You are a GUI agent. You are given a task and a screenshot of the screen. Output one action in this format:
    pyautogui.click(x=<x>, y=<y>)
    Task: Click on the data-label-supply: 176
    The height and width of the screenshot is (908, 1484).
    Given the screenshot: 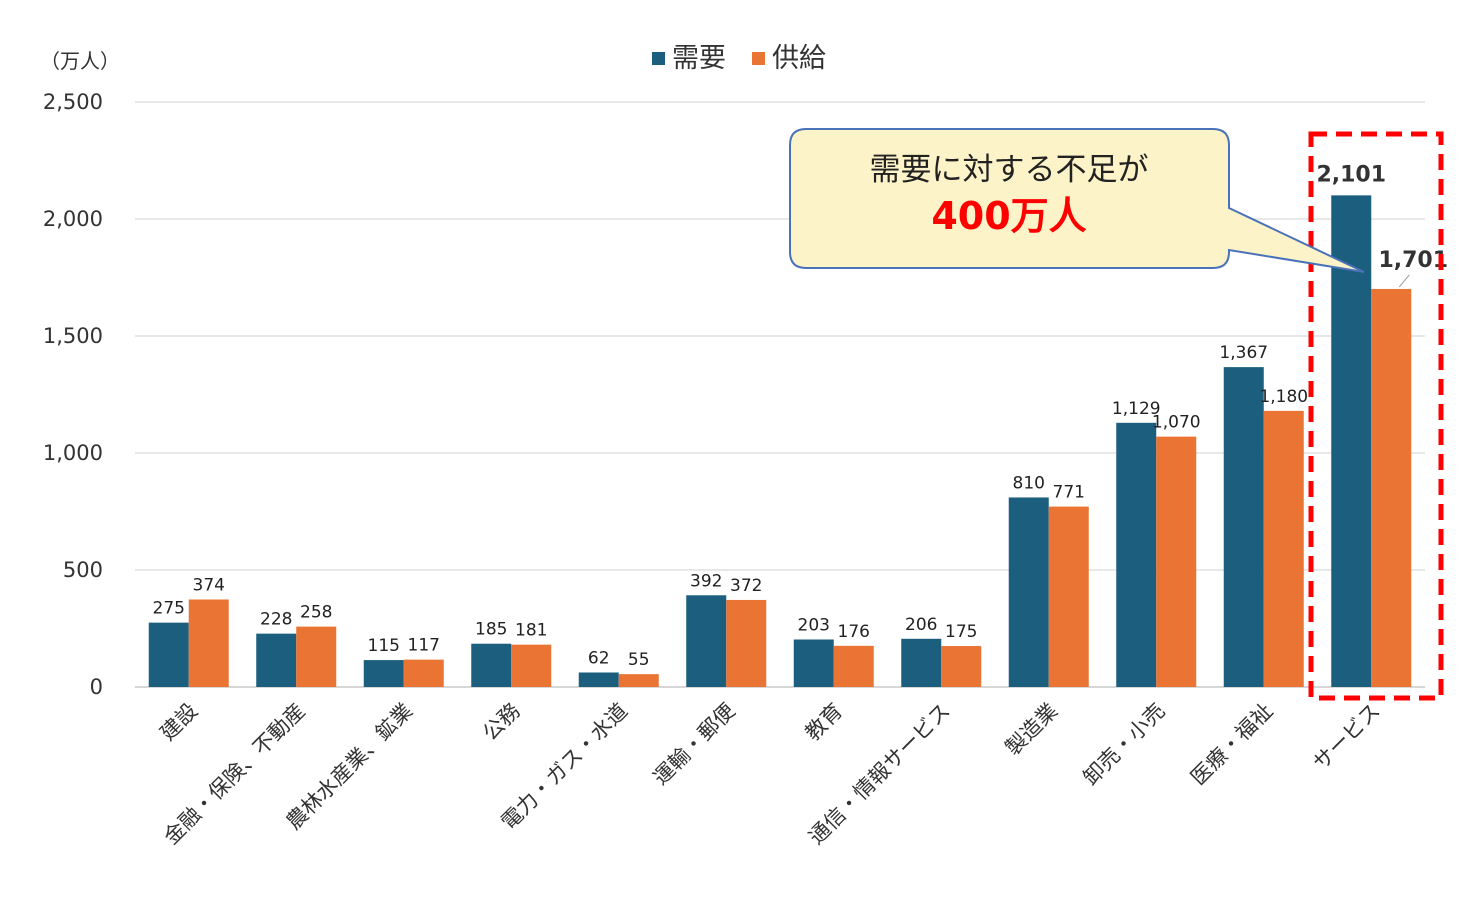 What is the action you would take?
    pyautogui.click(x=854, y=632)
    